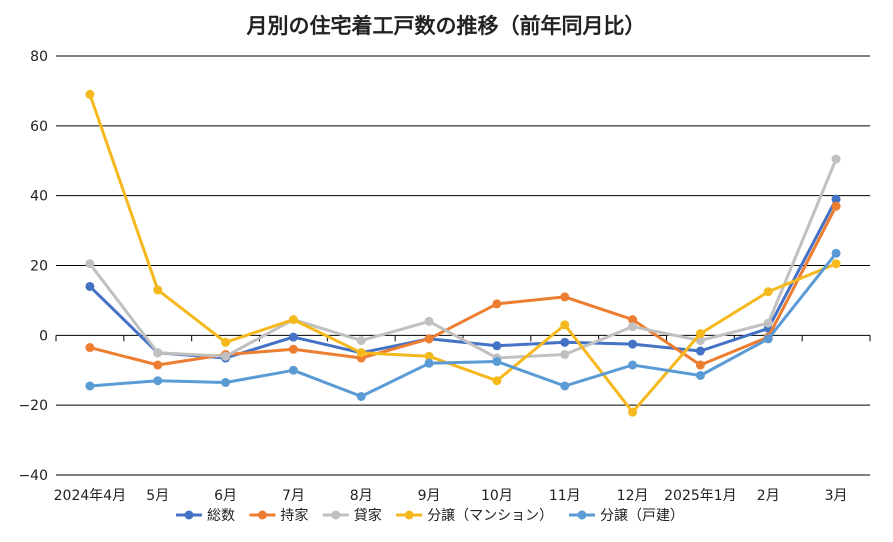 The height and width of the screenshot is (542, 893). Describe the element at coordinates (429, 496) in the screenshot. I see `x-tick-label: 9月` at that location.